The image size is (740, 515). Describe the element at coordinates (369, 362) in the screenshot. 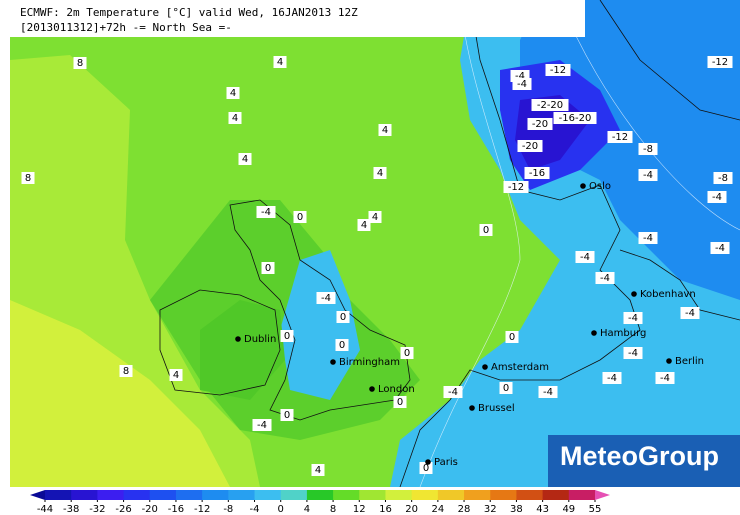

I see `city-label: Birmingham` at that location.